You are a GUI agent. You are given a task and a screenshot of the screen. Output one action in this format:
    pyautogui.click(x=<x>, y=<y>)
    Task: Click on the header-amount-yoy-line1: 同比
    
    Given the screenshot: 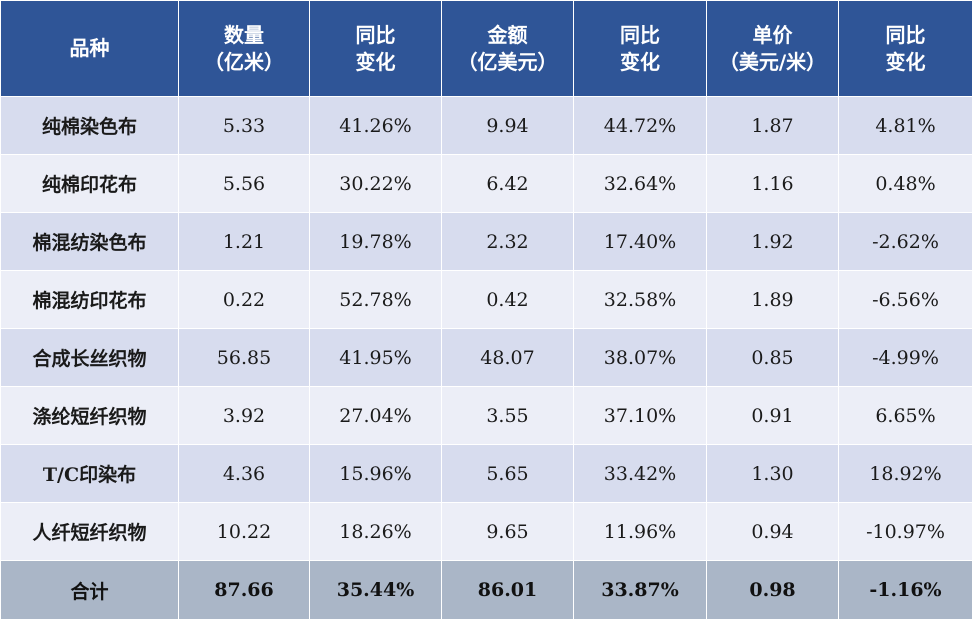 What is the action you would take?
    pyautogui.click(x=640, y=34)
    